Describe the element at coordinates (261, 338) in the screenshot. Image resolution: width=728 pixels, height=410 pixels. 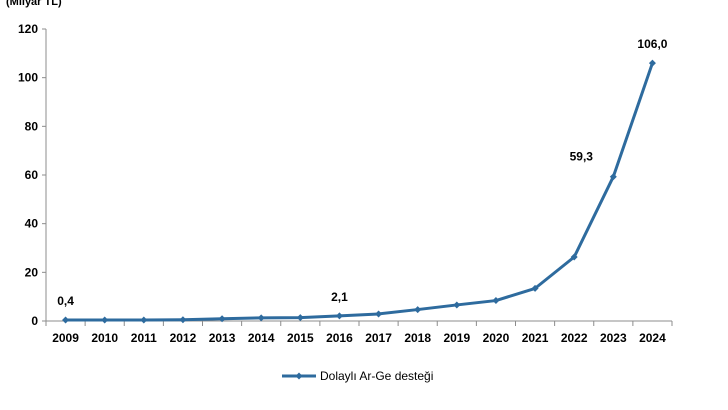
I see `x-tick-label: 2014` at that location.